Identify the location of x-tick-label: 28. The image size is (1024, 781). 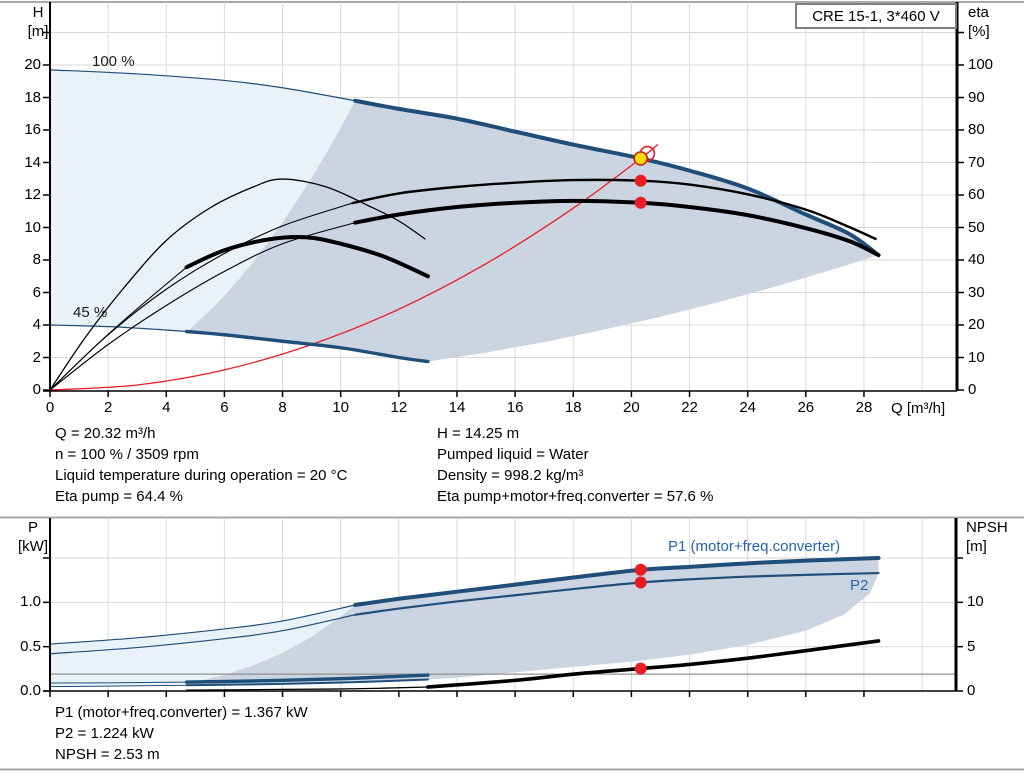
(864, 407).